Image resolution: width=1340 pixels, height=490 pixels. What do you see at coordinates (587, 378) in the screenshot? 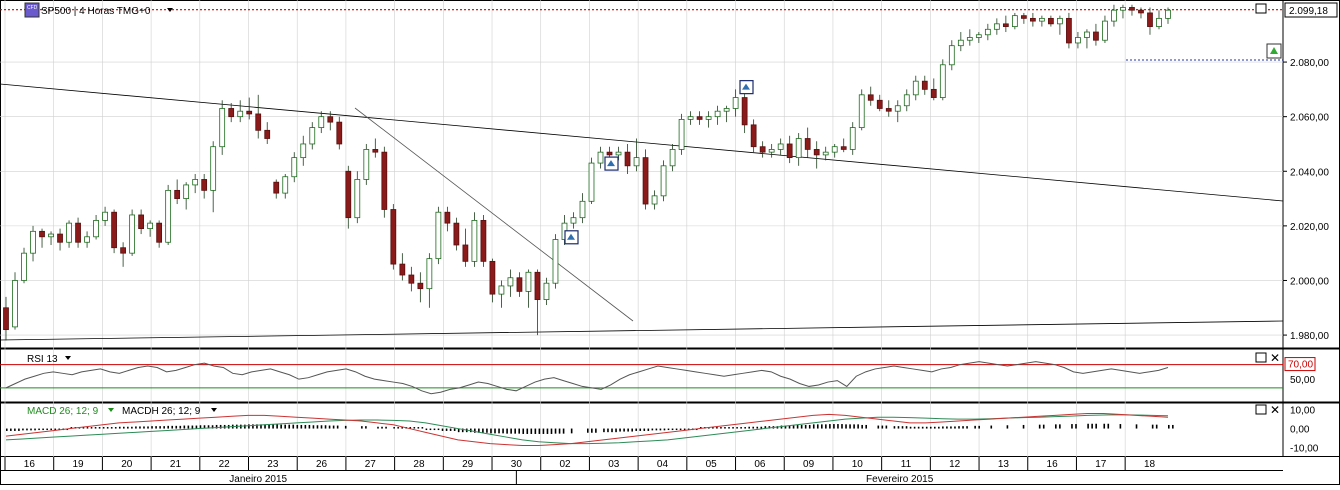
I see `rsi-line` at bounding box center [587, 378].